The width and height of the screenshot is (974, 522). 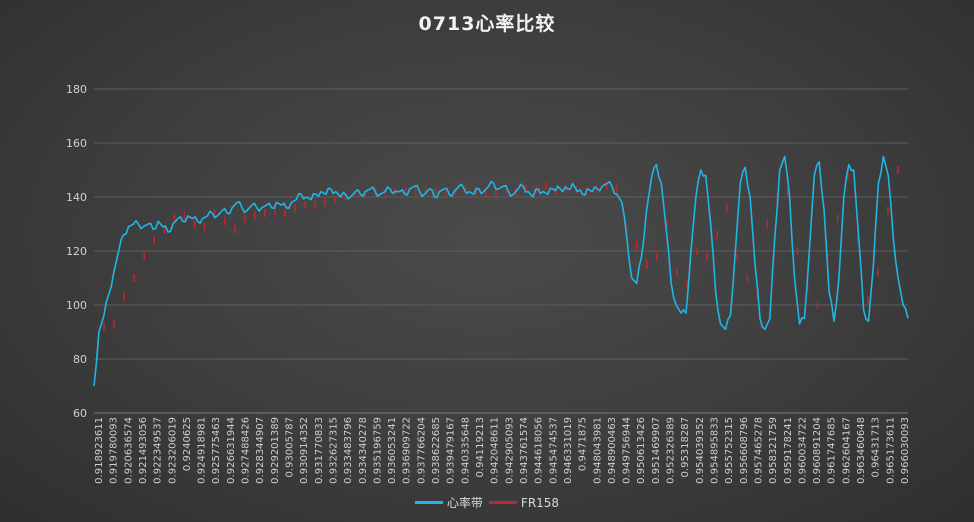 I want to click on x-tick-label: 0.936909722, so click(x=407, y=450).